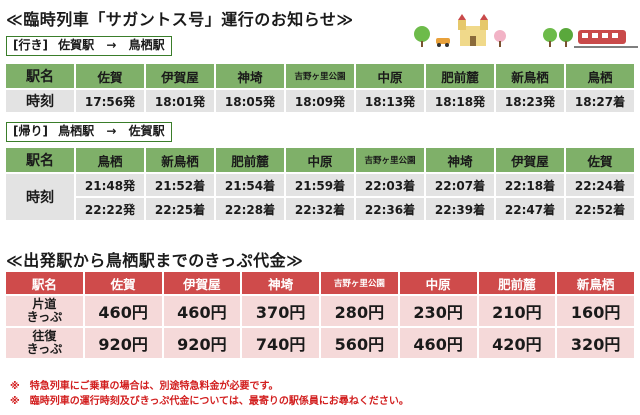  I want to click on time-cell: 18:23発, so click(530, 101).